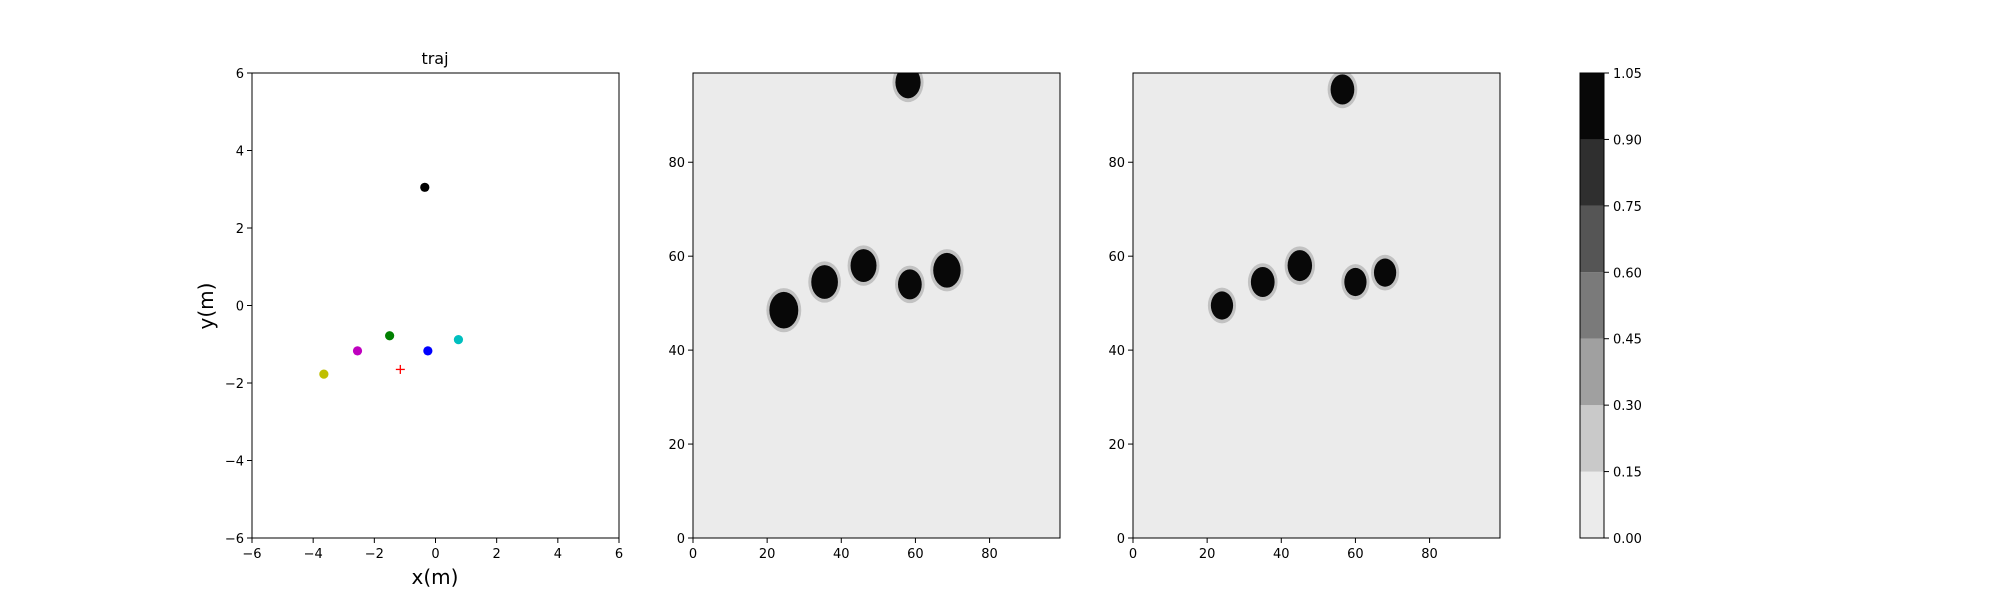 This screenshot has width=2000, height=600. What do you see at coordinates (1116, 257) in the screenshot?
I see `map-2-ytick-label: 60` at bounding box center [1116, 257].